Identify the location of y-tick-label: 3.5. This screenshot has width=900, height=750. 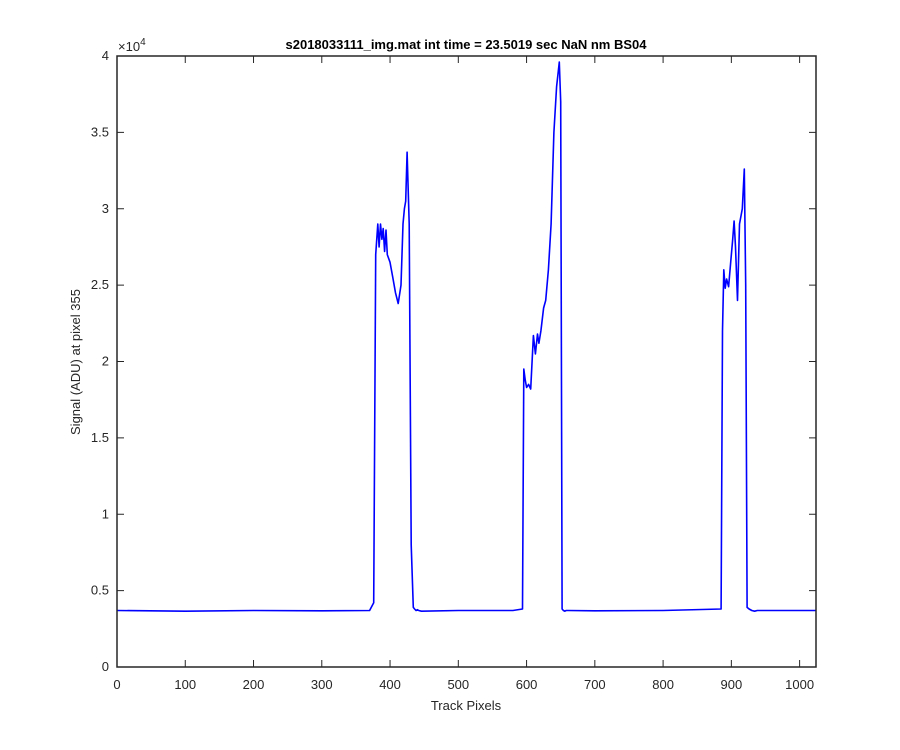
(100, 131).